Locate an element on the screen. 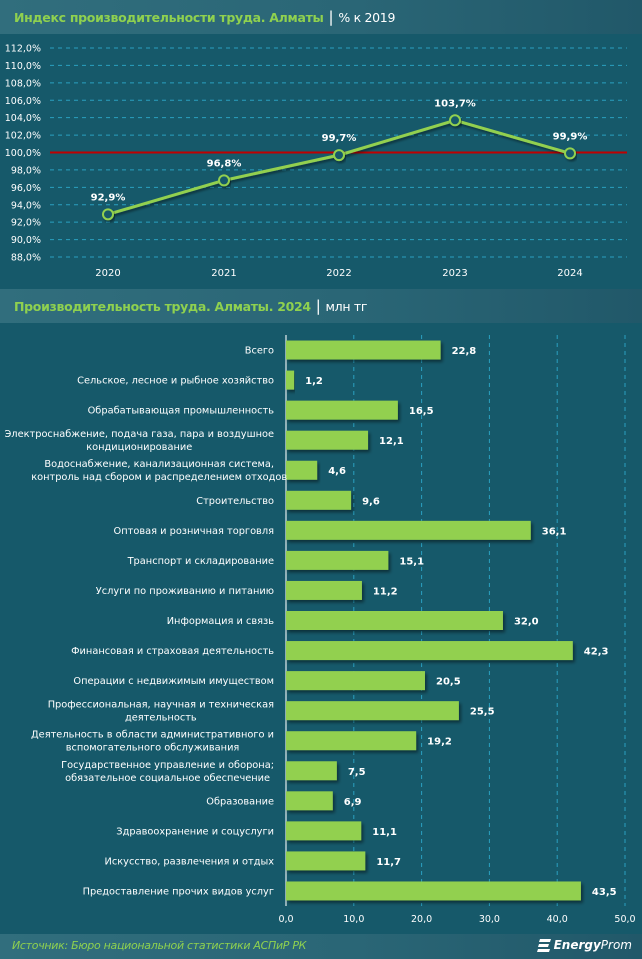  bar-value-label: 16,5 is located at coordinates (421, 411).